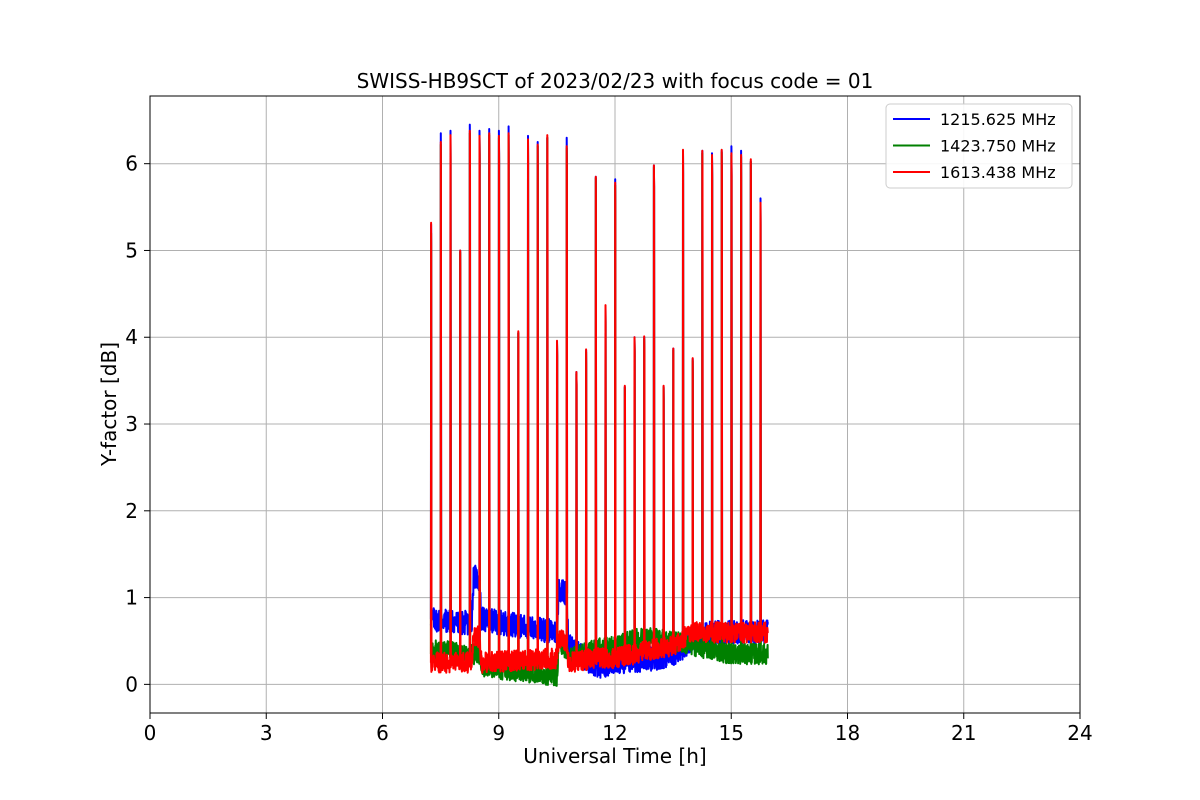 This screenshot has height=800, width=1200. Describe the element at coordinates (150, 733) in the screenshot. I see `x-tick-label: 0` at that location.